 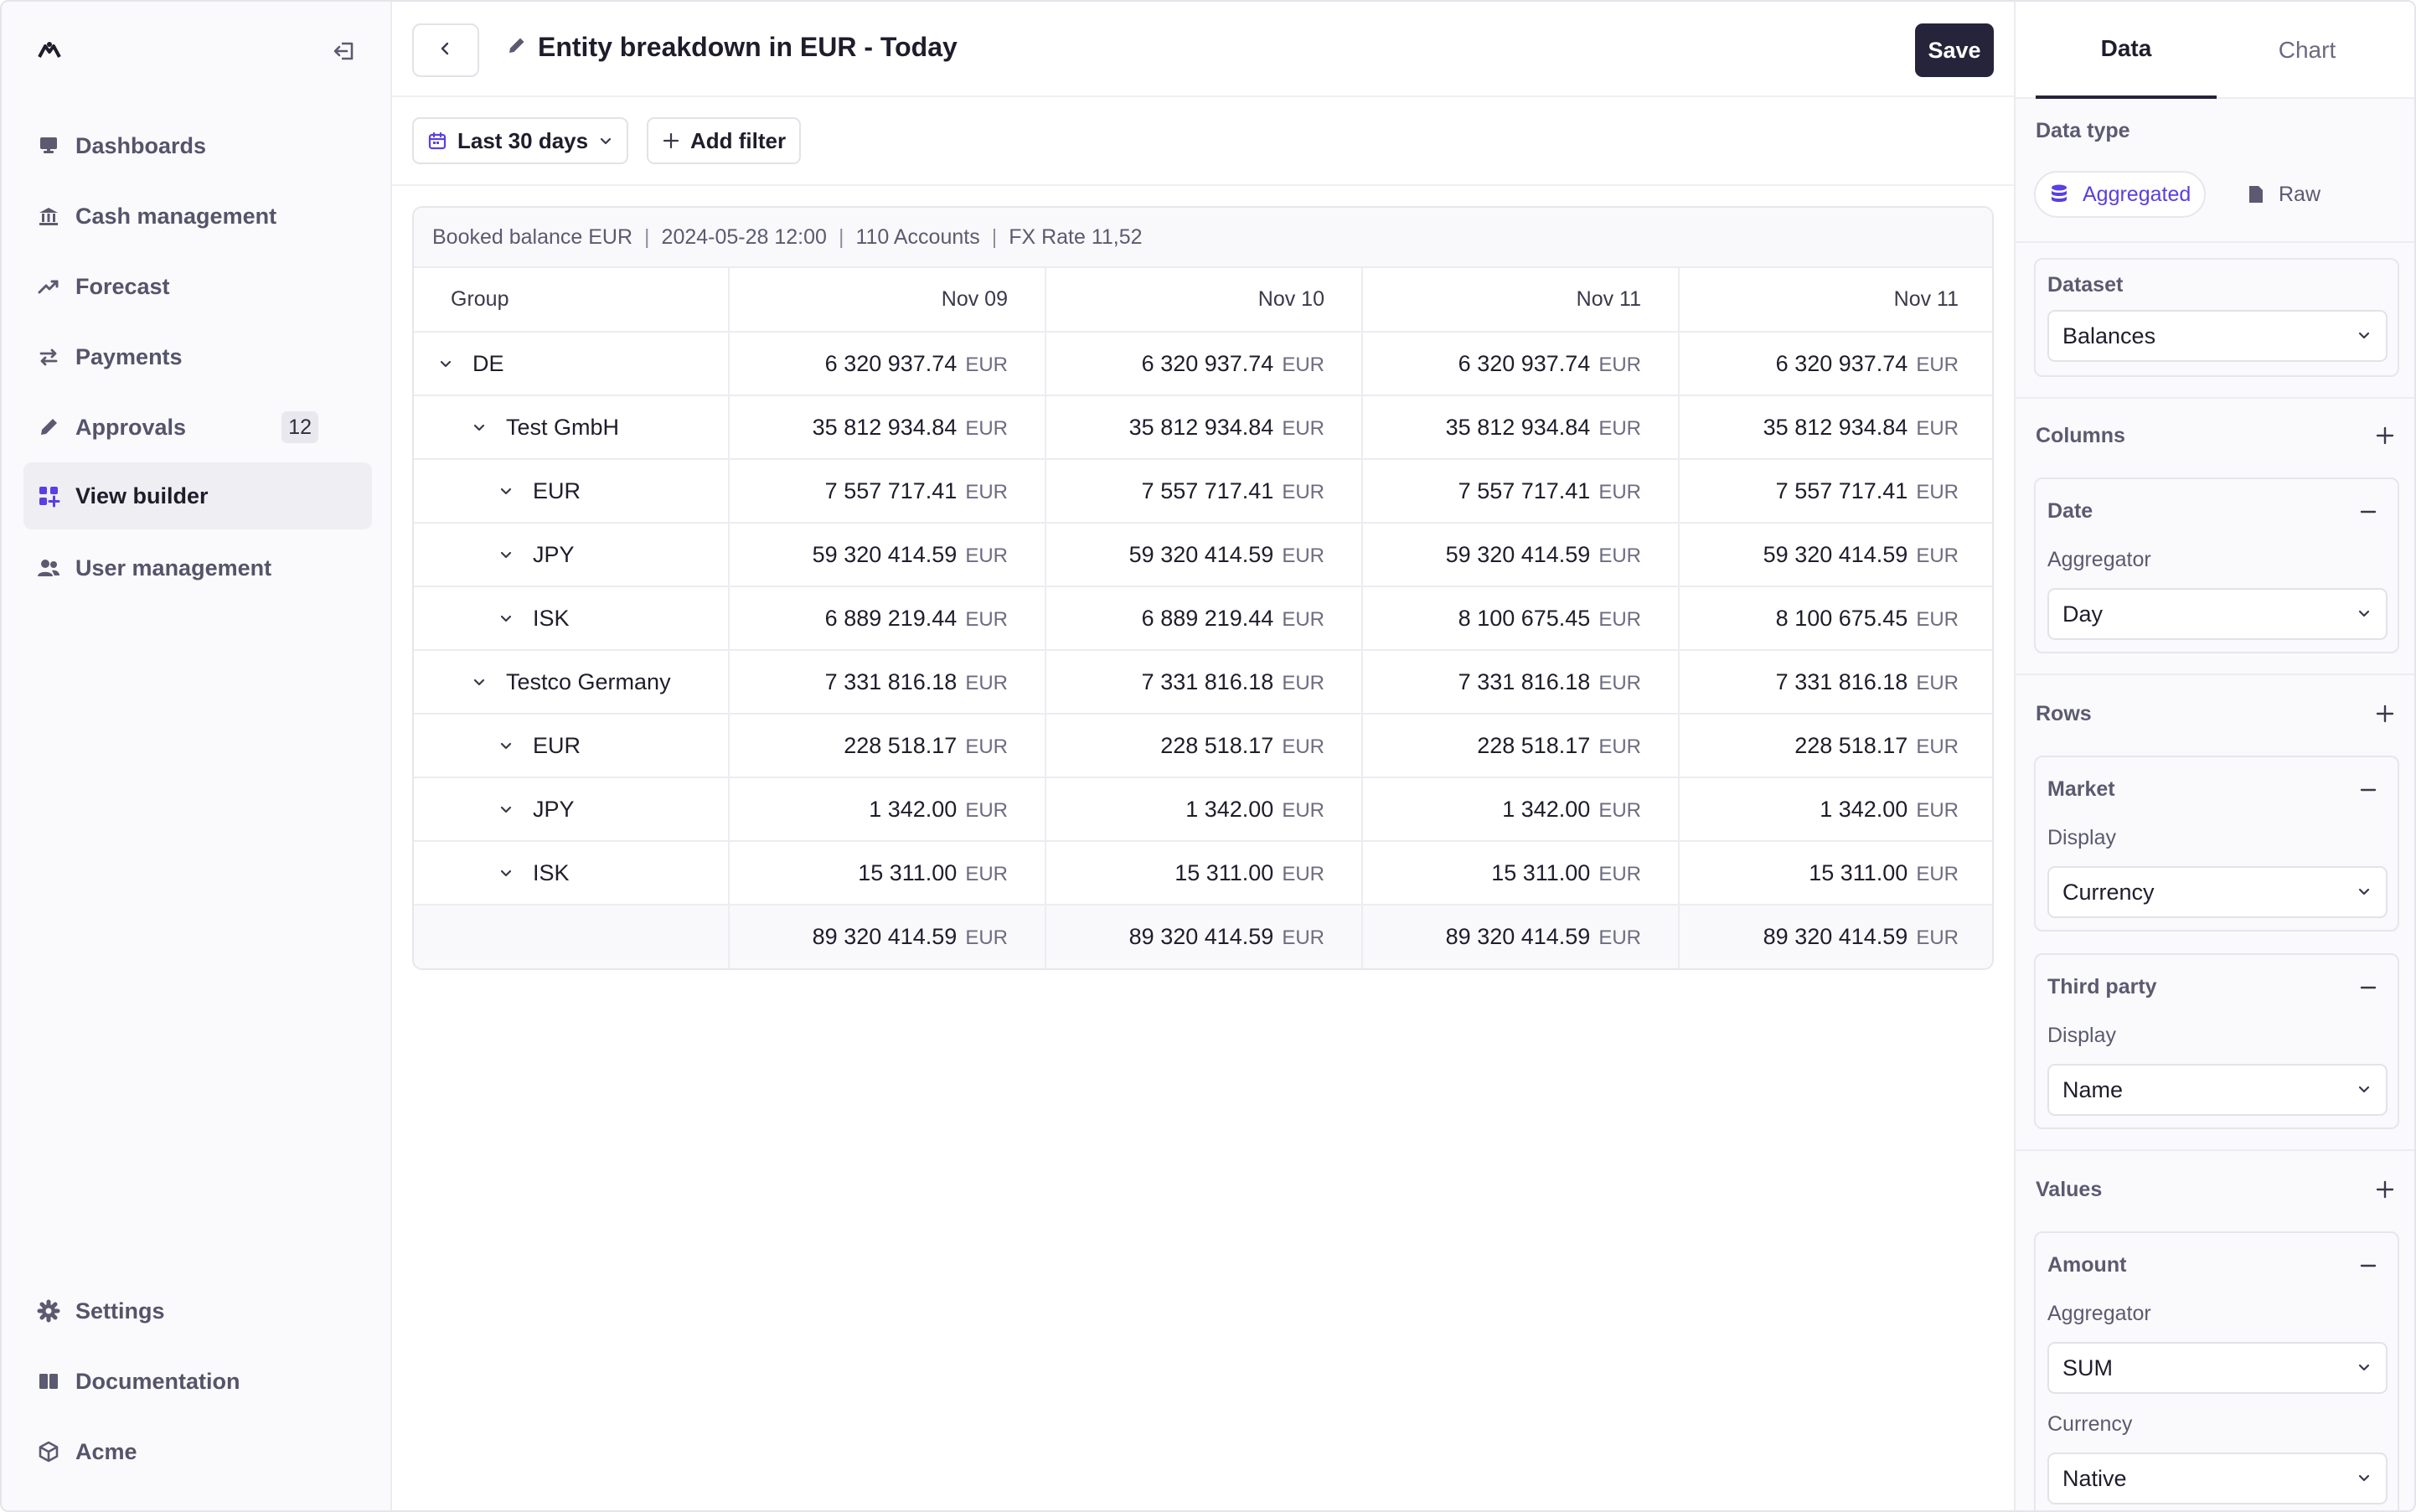 What do you see at coordinates (2217, 892) in the screenshot?
I see `display-select: Currency` at bounding box center [2217, 892].